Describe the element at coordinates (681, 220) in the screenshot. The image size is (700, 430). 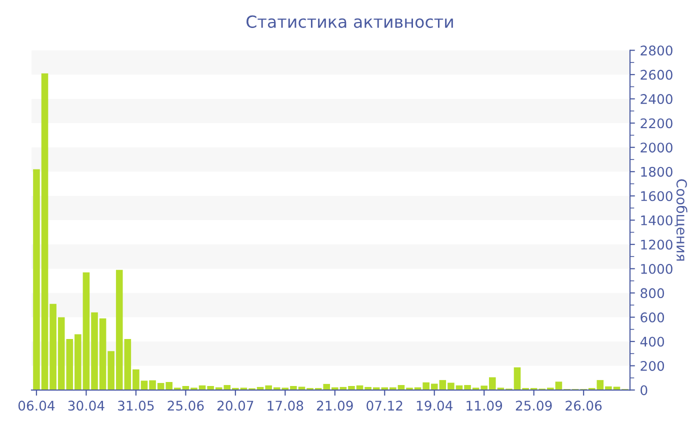
I see `y-axis-title: Сообщения` at that location.